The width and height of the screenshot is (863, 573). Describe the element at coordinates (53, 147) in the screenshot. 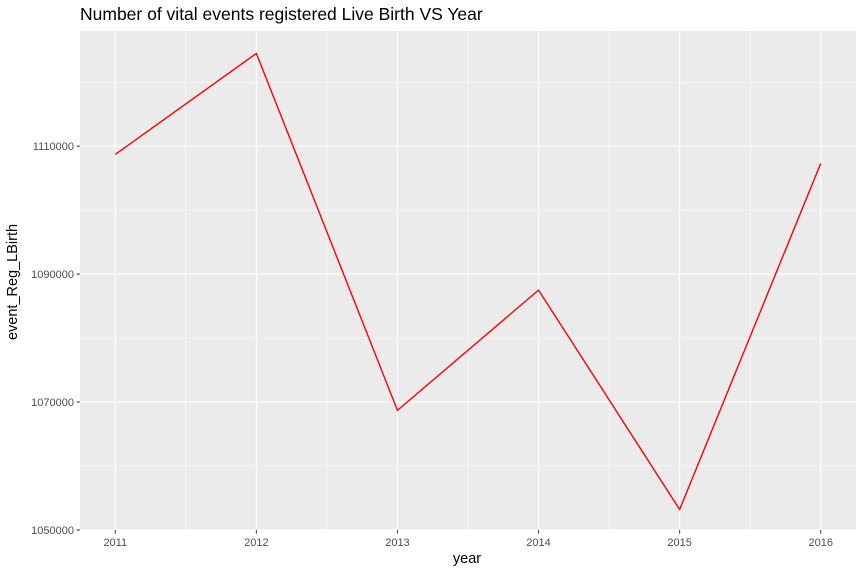

I see `y-tick-label: 1110000` at that location.